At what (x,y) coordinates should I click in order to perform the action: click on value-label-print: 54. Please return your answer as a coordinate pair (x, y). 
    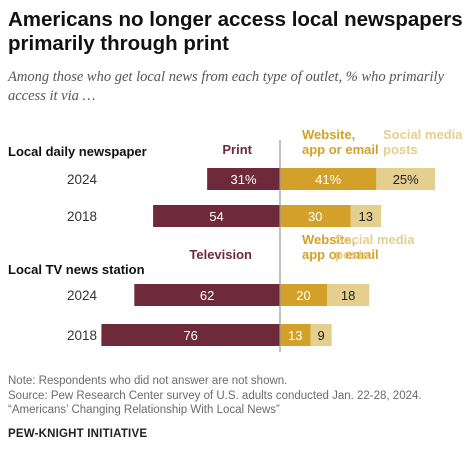
    Looking at the image, I should click on (216, 216).